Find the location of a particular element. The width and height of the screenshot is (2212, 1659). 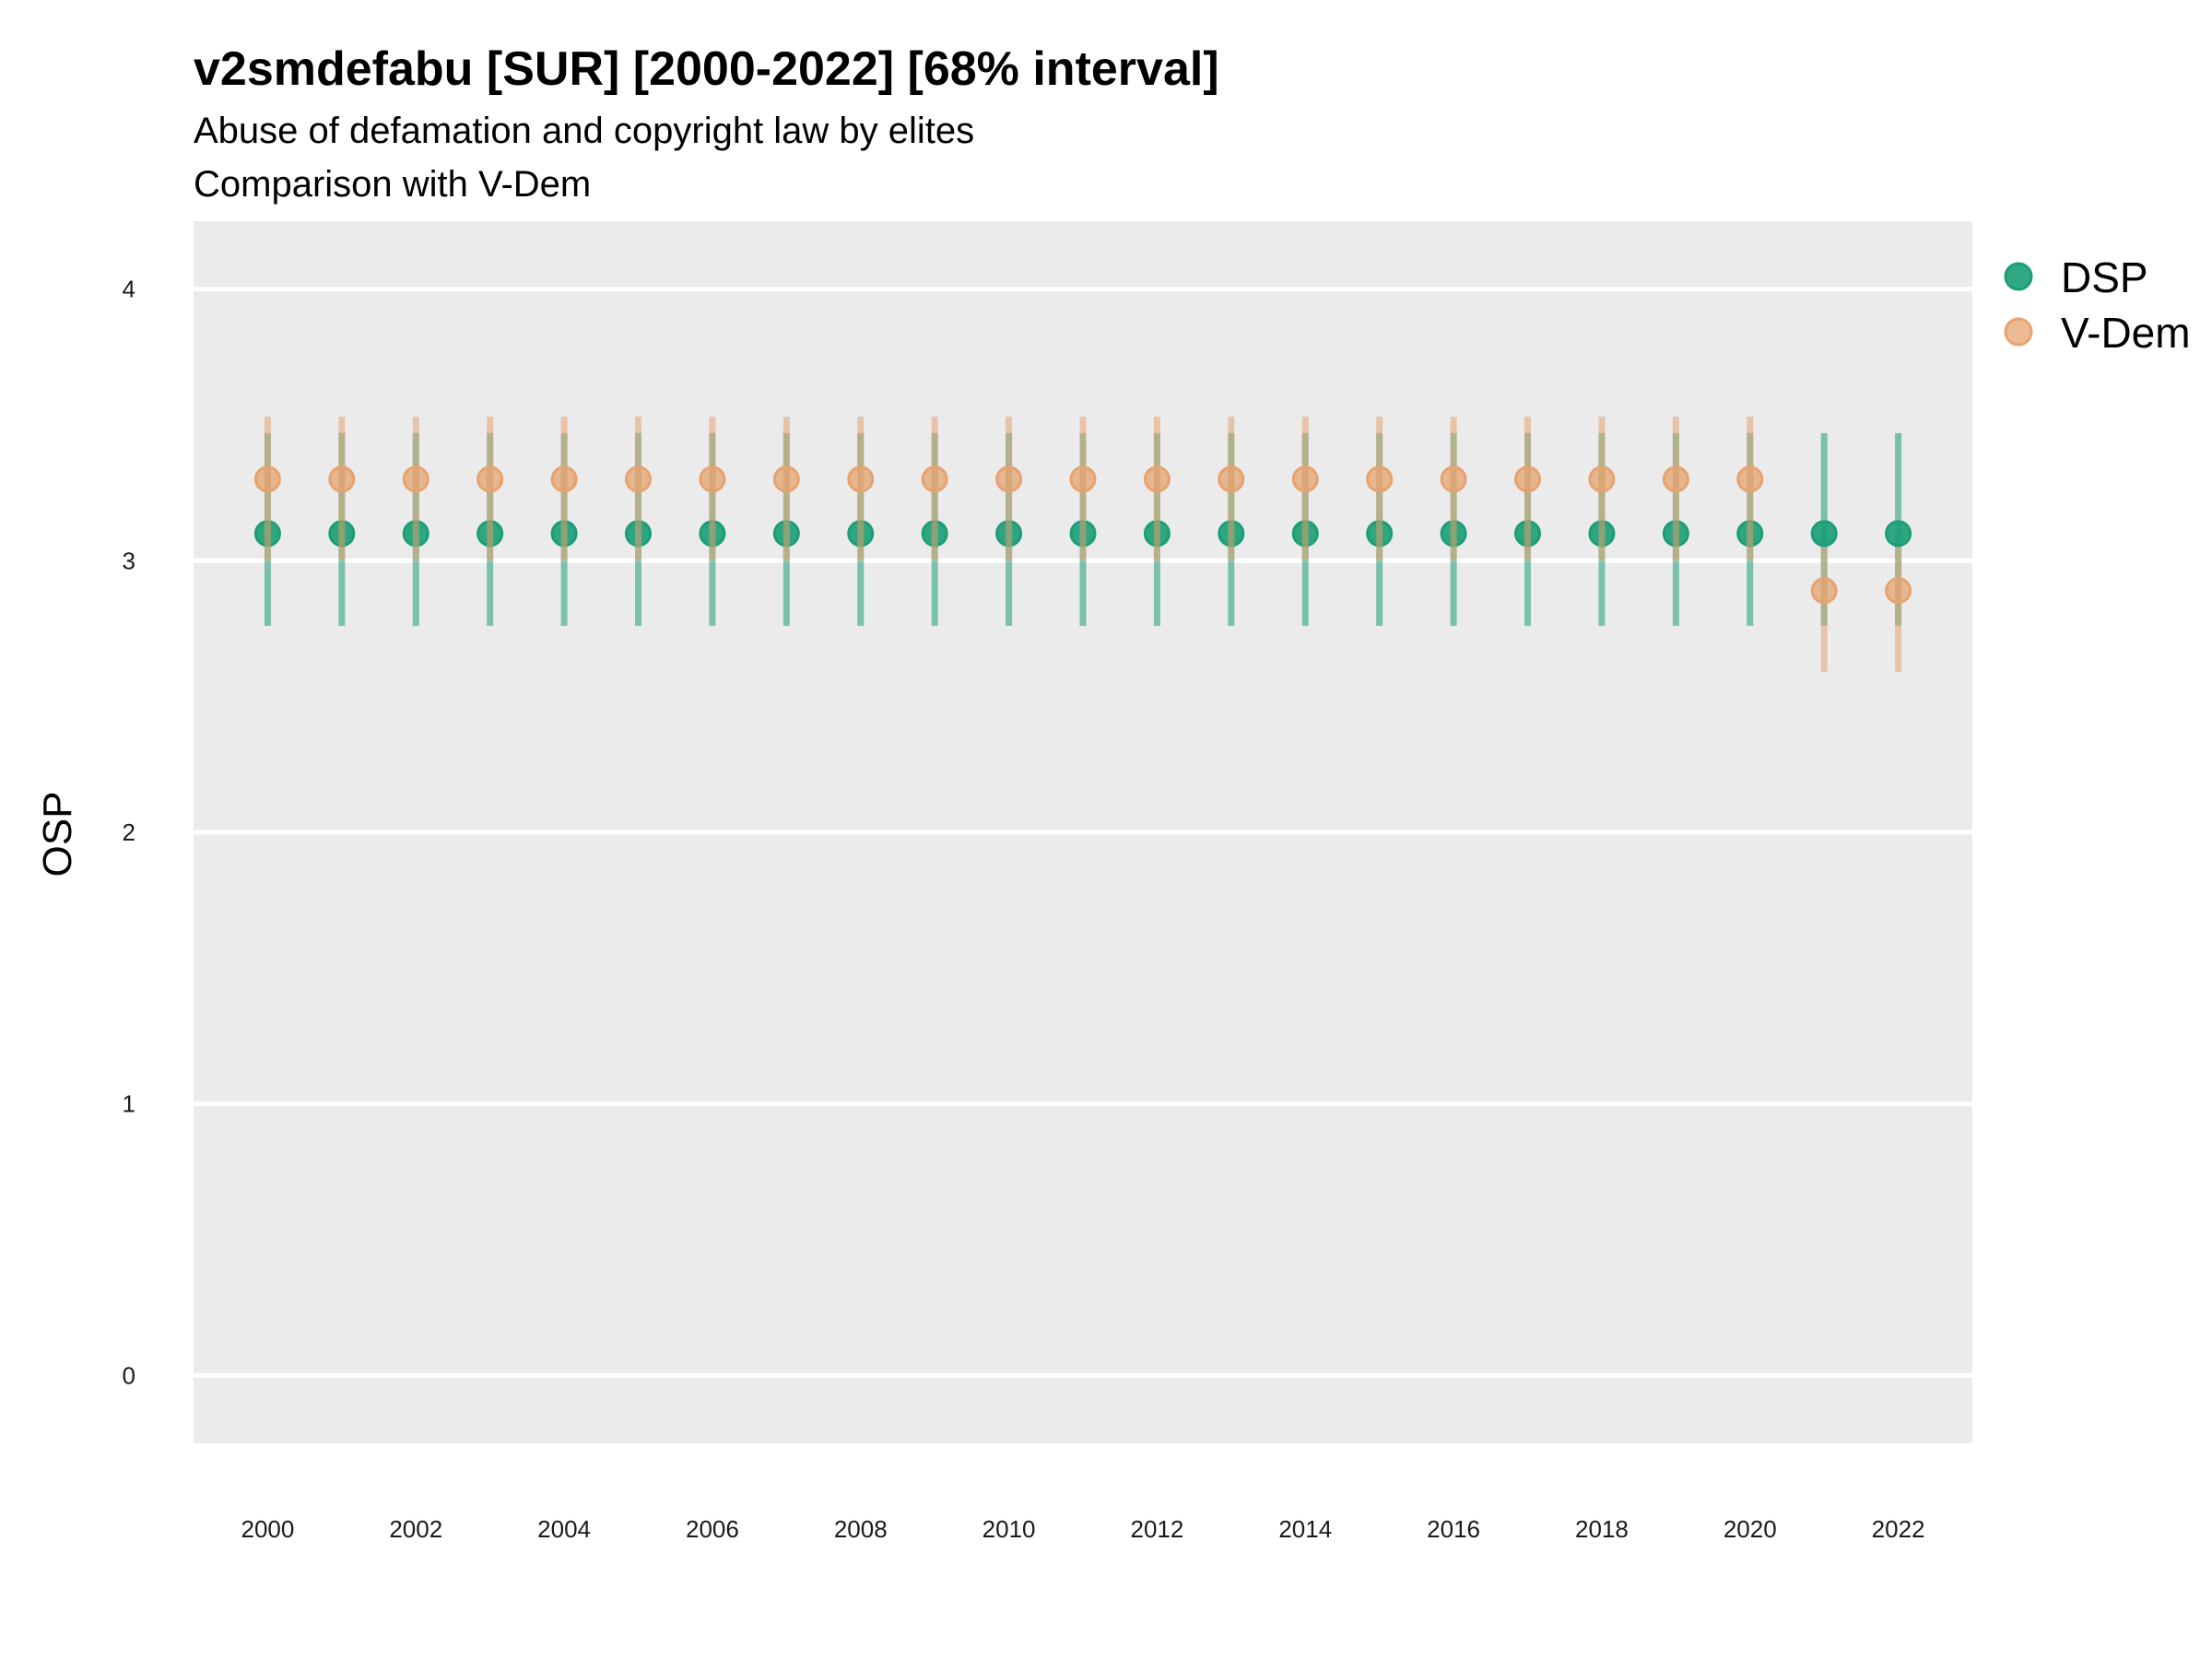

v-dem-point-2002 is located at coordinates (415, 479).